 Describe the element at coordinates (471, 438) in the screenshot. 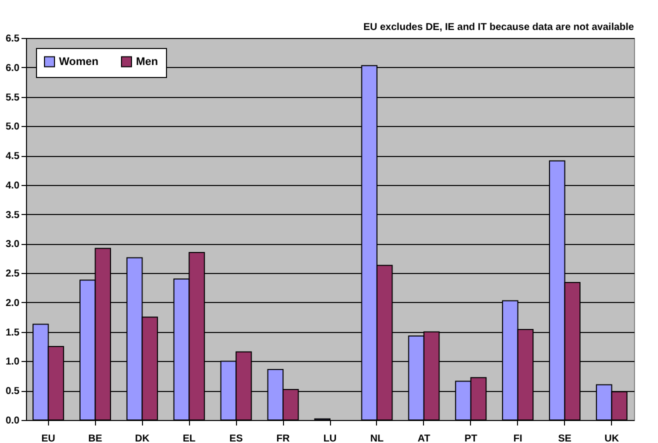

I see `x-tick-label: PT` at that location.